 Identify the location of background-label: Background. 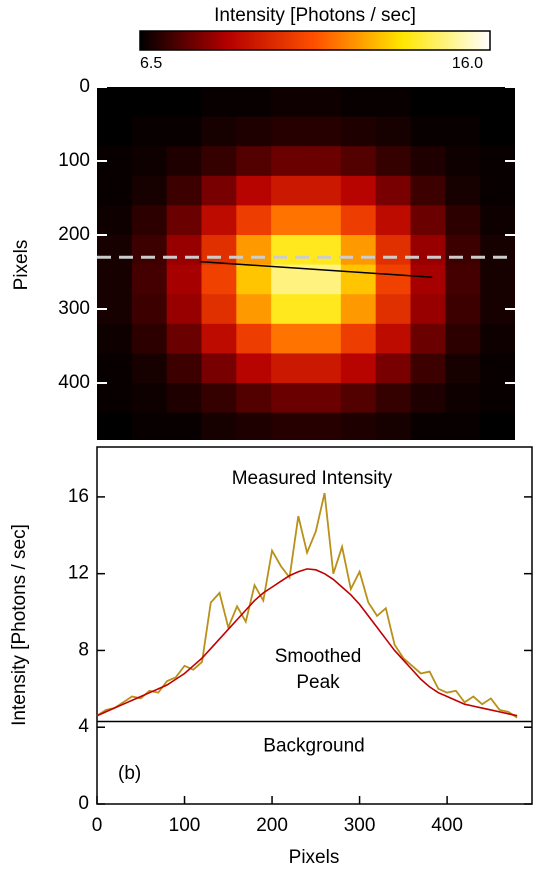
(313, 745).